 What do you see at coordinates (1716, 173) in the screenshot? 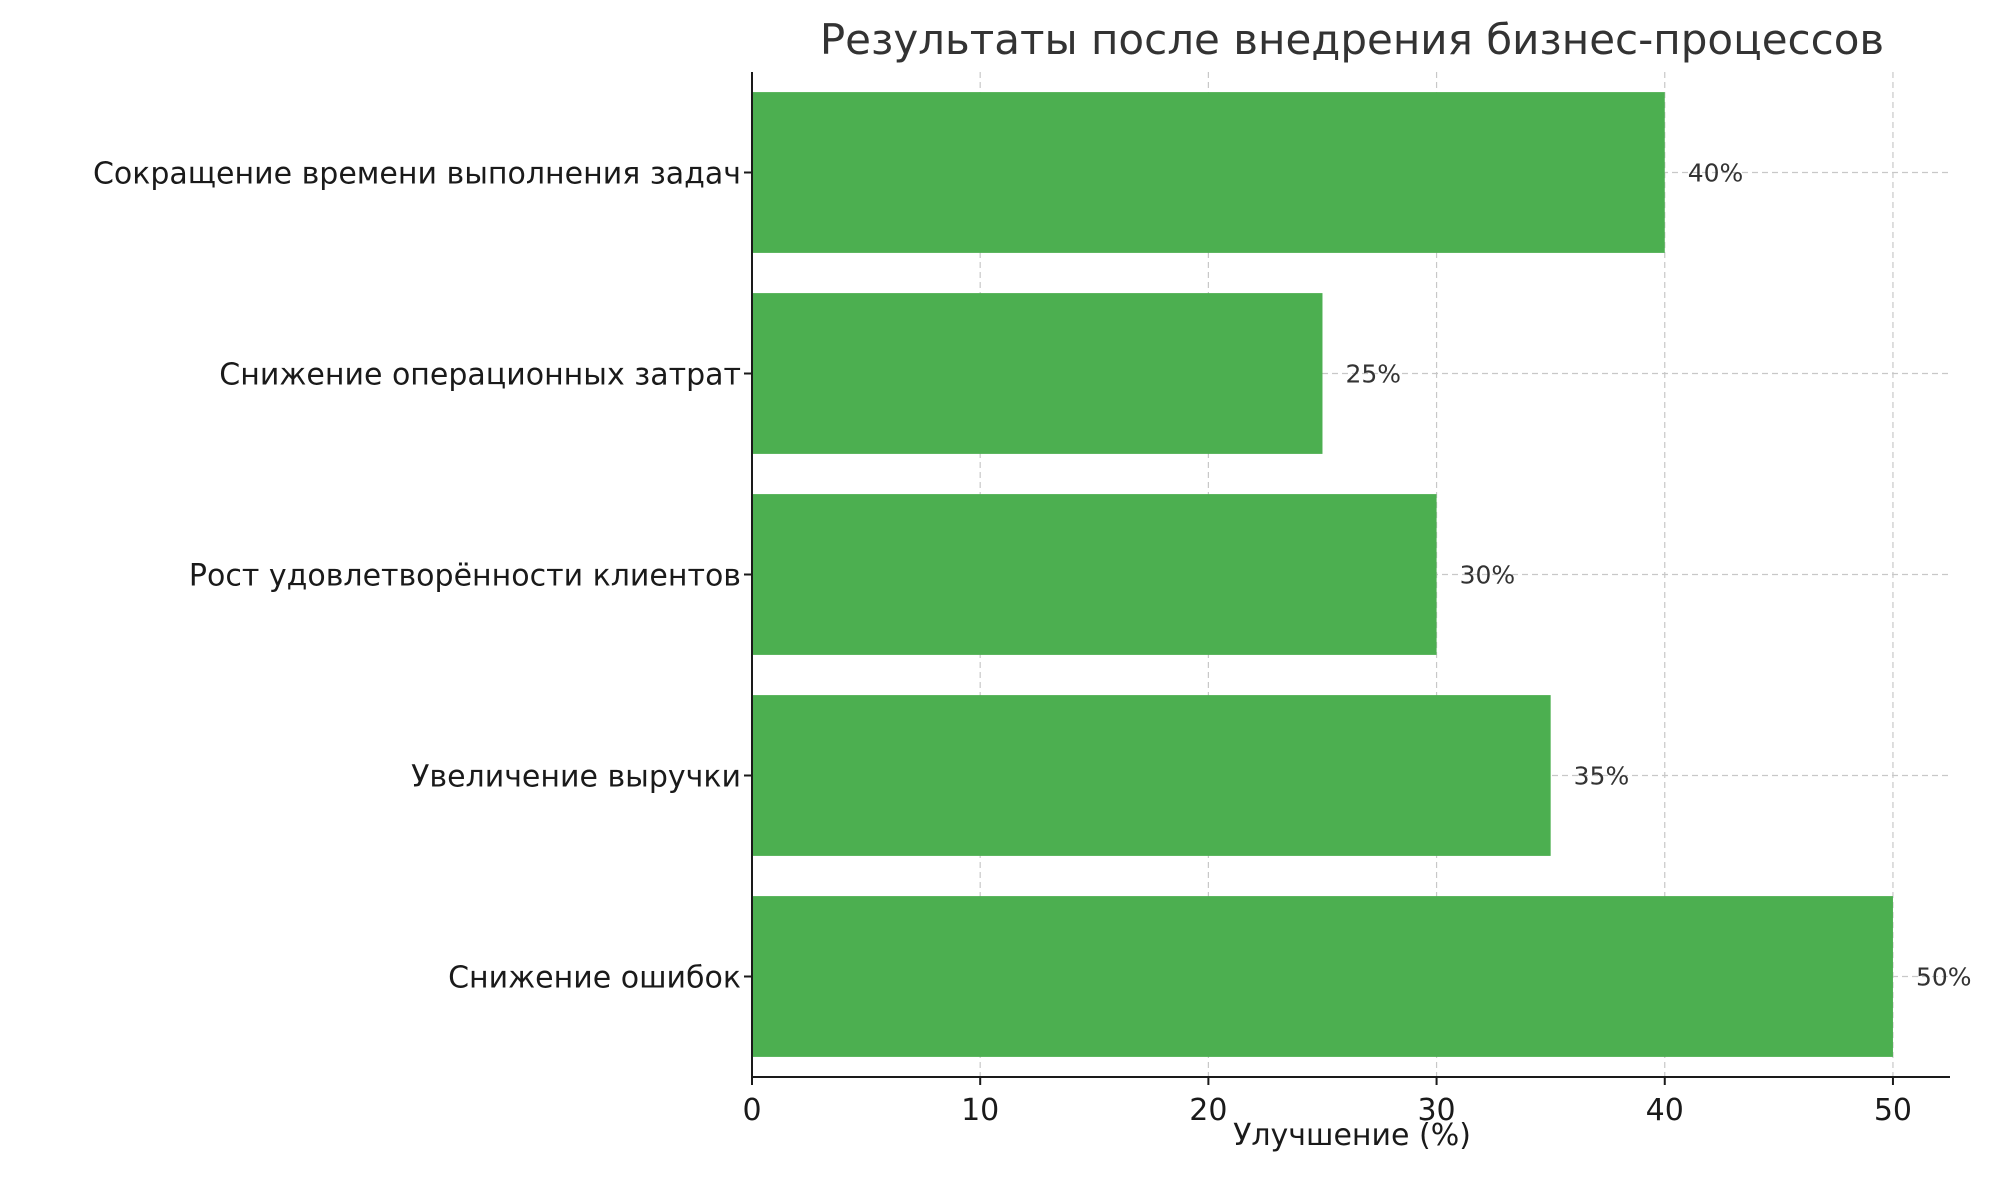
I see `value-label-0: 40%` at bounding box center [1716, 173].